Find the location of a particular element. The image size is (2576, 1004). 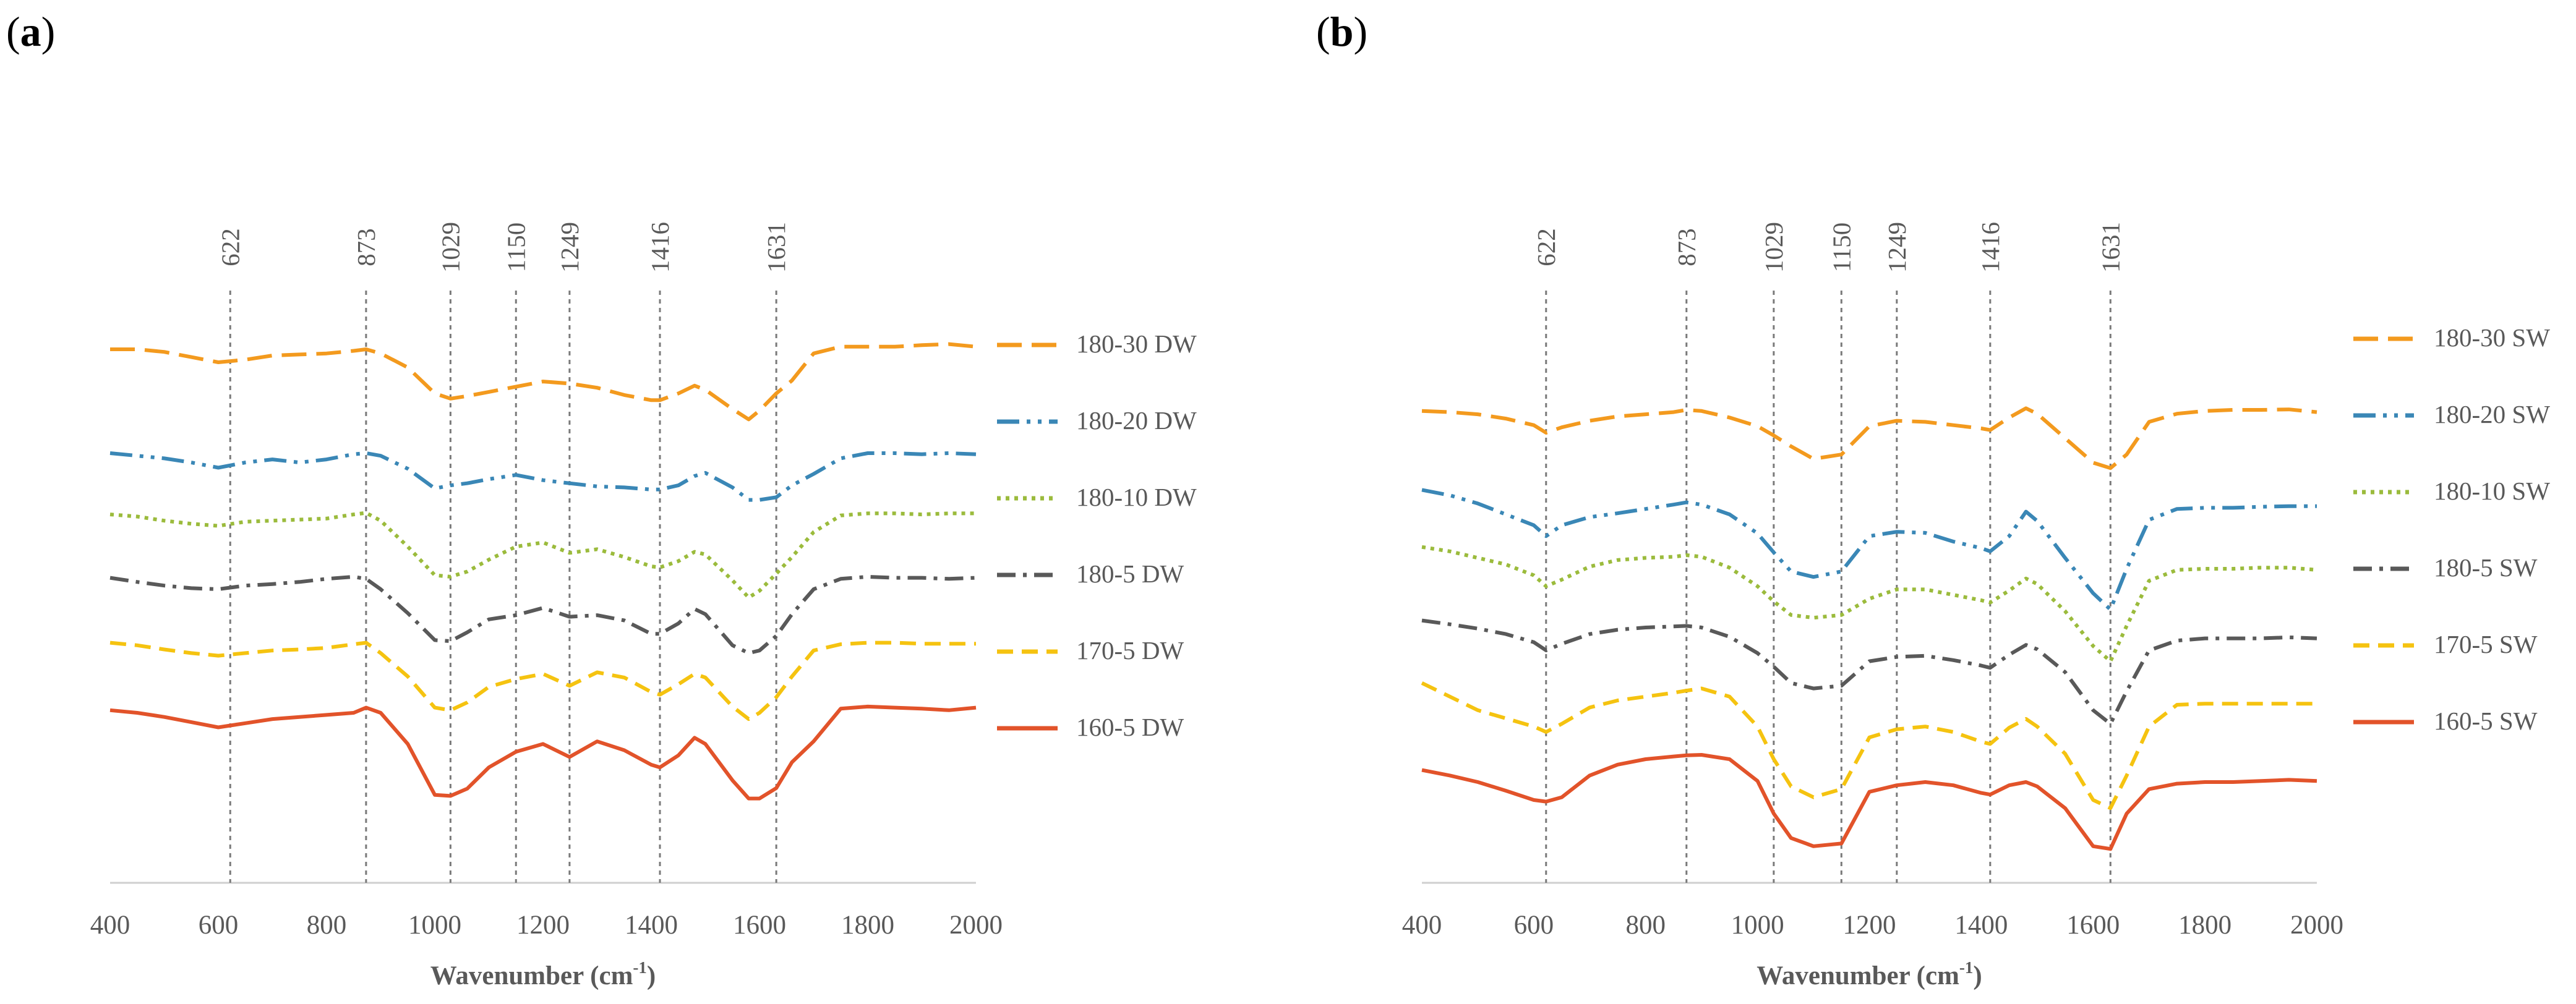

legend-label: 180-30 DW is located at coordinates (1136, 344).